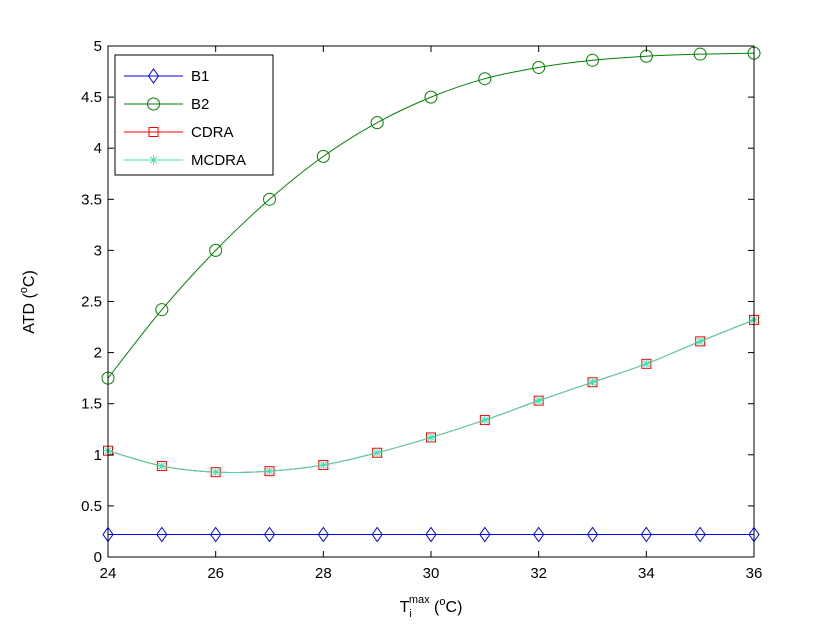 The width and height of the screenshot is (830, 624). Describe the element at coordinates (153, 104) in the screenshot. I see `legend-marker-b2` at that location.